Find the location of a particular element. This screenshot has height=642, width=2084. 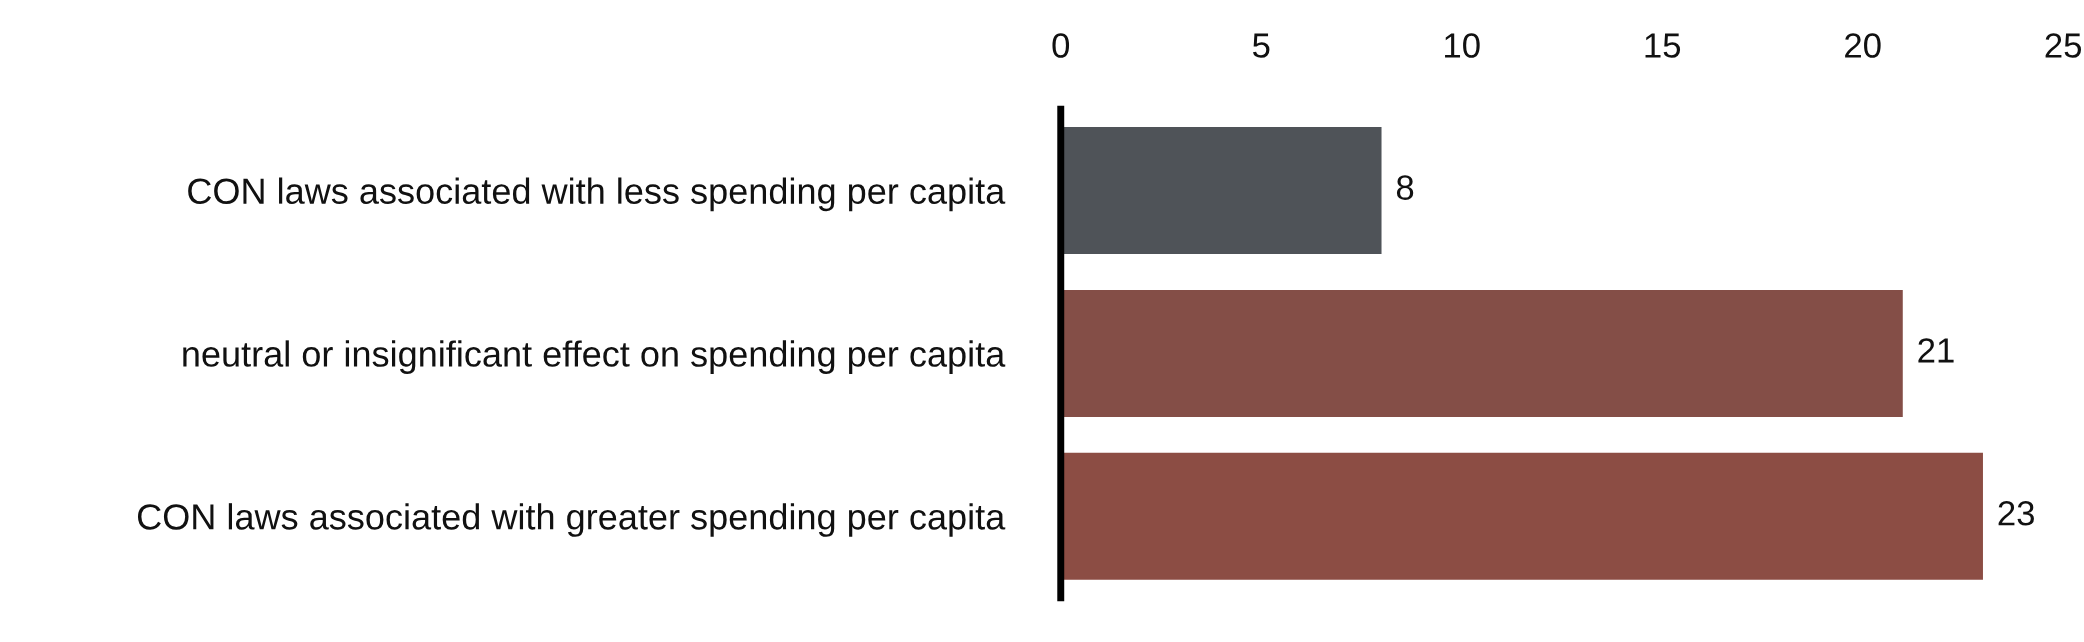

data-label: 23 is located at coordinates (2016, 513).